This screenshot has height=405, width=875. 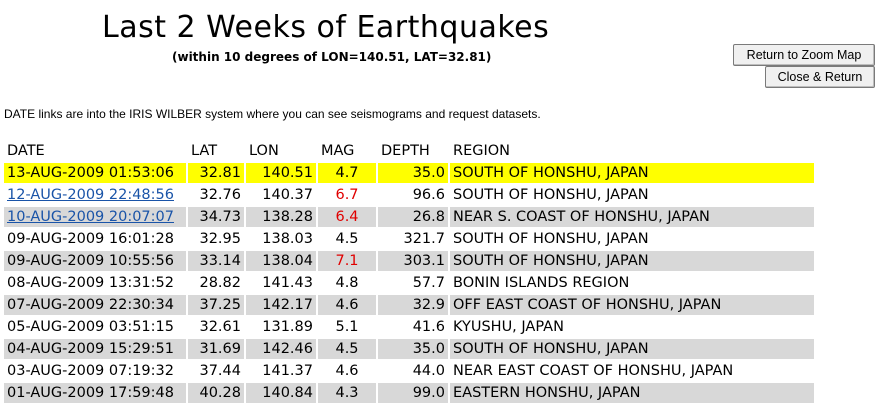 I want to click on cell-lat: 28.82, so click(x=216, y=283).